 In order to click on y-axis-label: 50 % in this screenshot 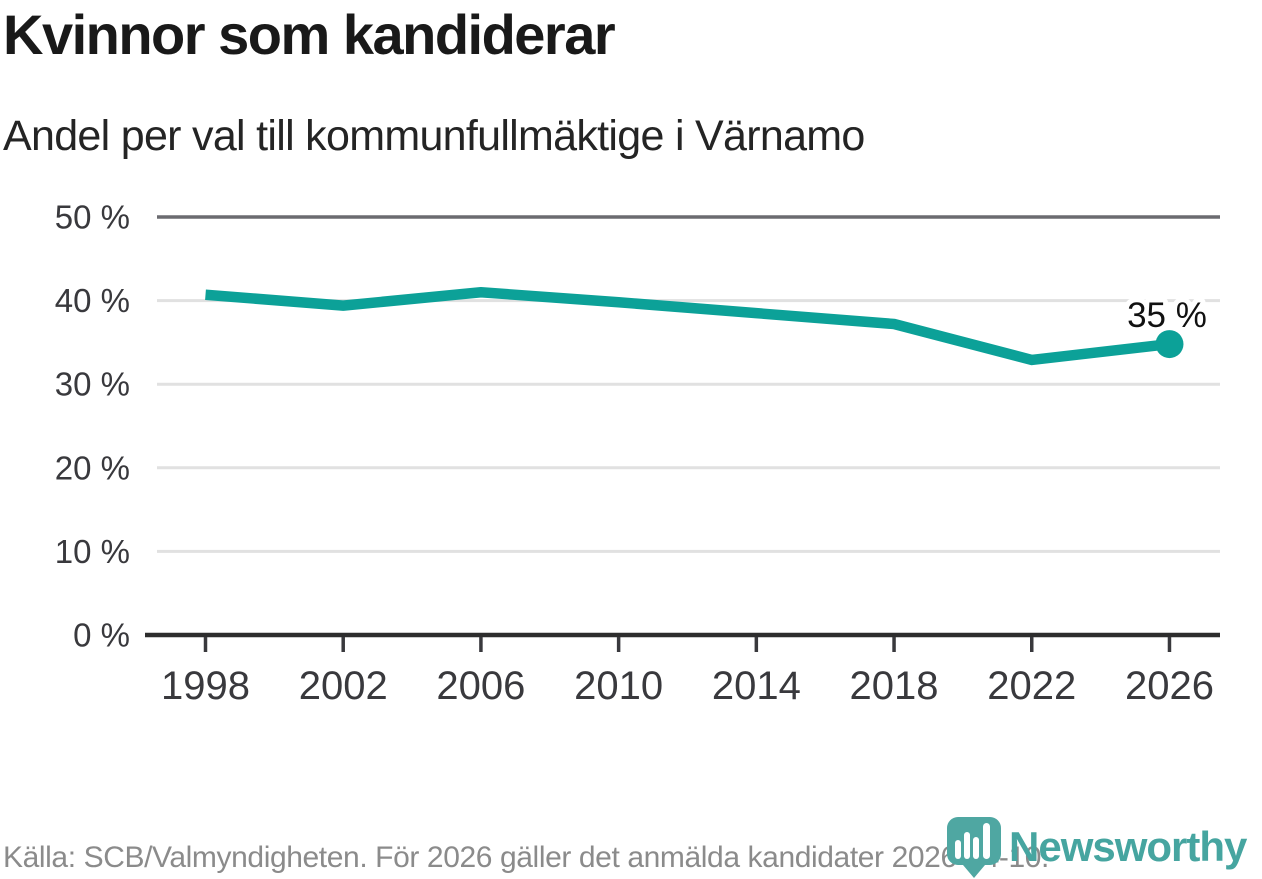, I will do `click(92, 217)`.